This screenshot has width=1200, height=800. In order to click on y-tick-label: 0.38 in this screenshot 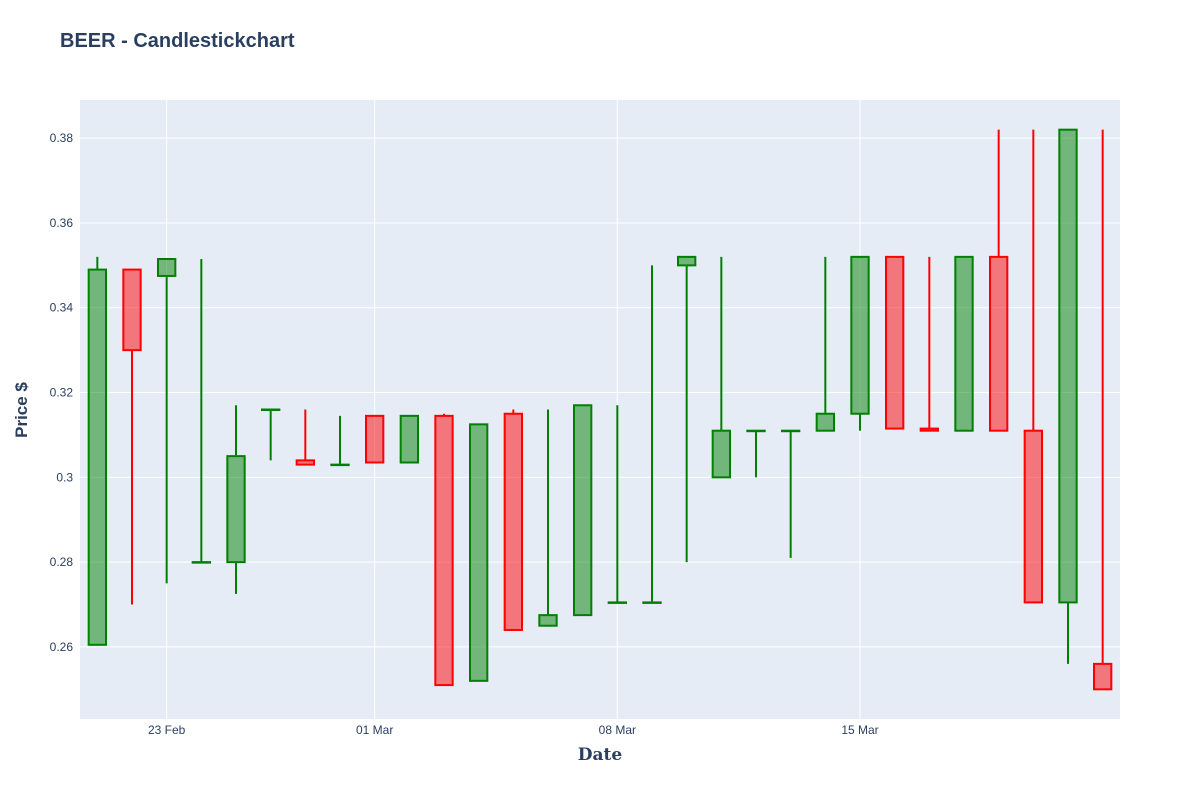, I will do `click(62, 138)`.